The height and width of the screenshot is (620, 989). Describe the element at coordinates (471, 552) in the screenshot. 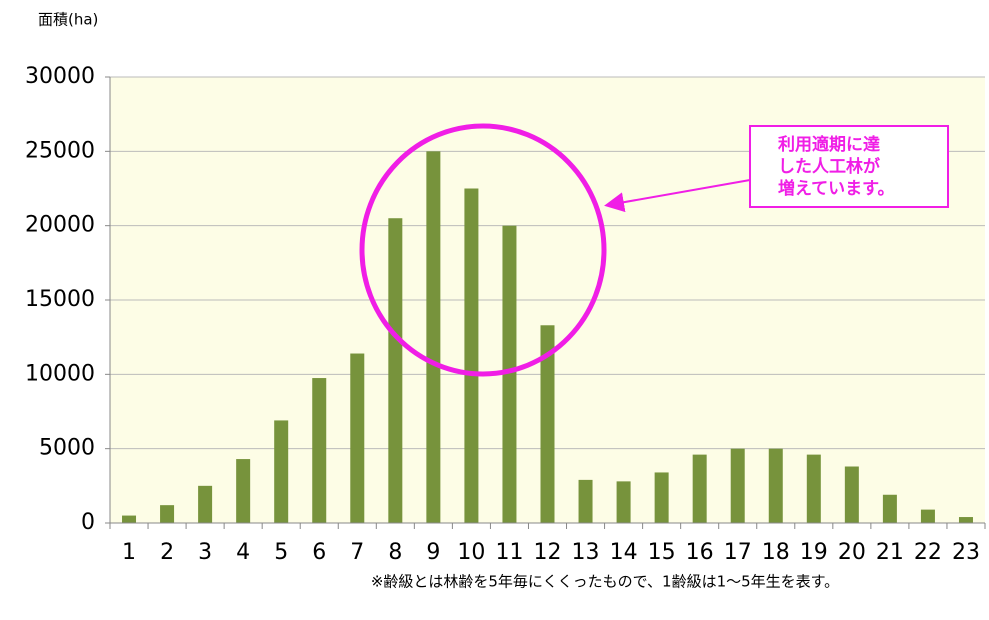

I see `x-tick-label: 10` at that location.